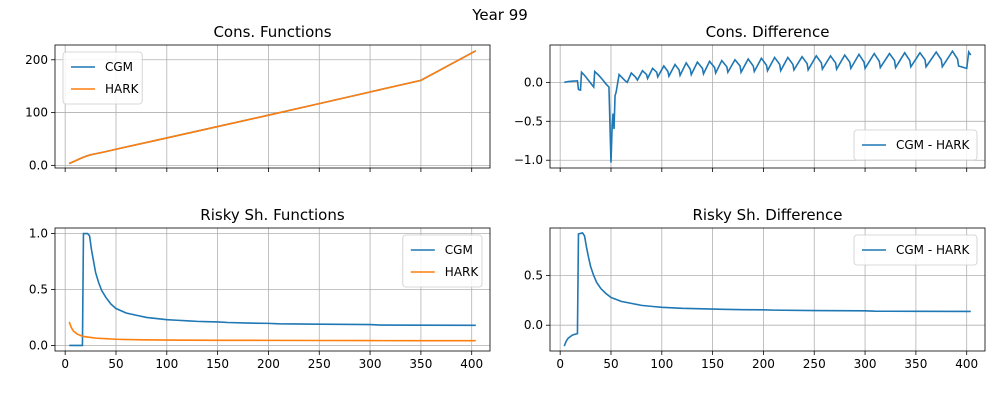  What do you see at coordinates (768, 32) in the screenshot?
I see `panel-title: Cons. Difference` at bounding box center [768, 32].